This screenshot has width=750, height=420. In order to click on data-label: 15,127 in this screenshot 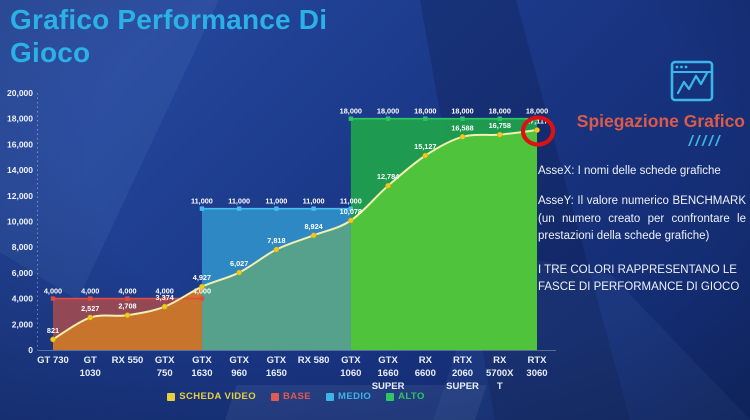, I will do `click(425, 146)`.